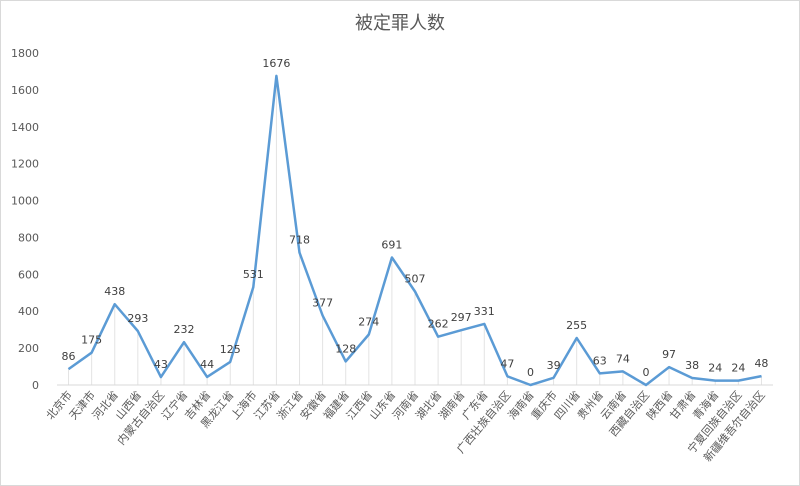  I want to click on y-tick-label: 1600, so click(25, 90).